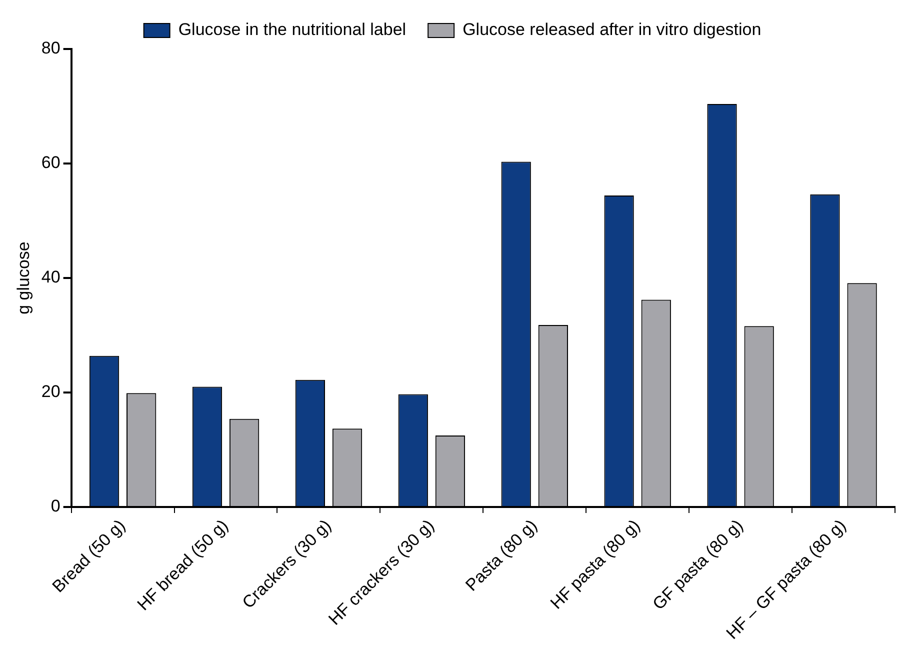 This screenshot has height=652, width=905. I want to click on legend-label: Glucose in the nutritional label, so click(292, 30).